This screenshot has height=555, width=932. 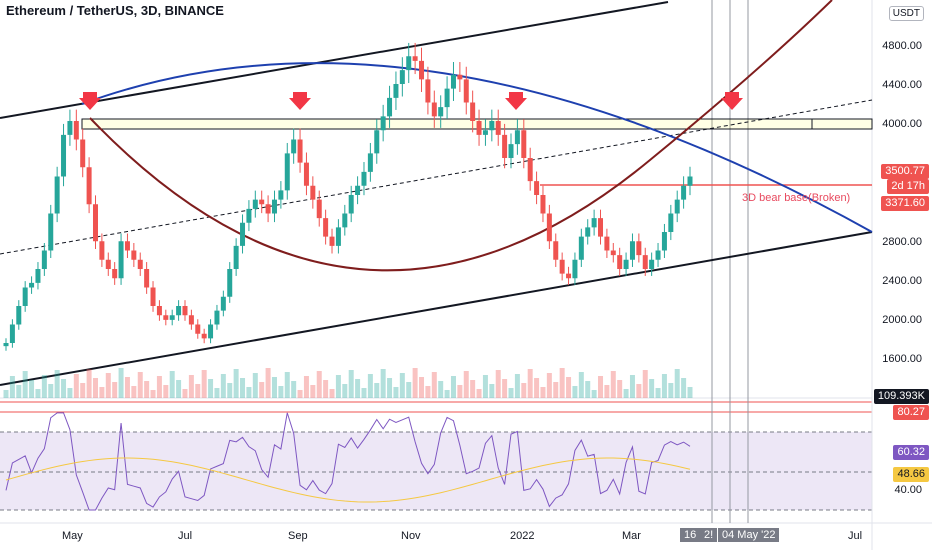 I want to click on volume-badge: 109.393K, so click(x=901, y=396).